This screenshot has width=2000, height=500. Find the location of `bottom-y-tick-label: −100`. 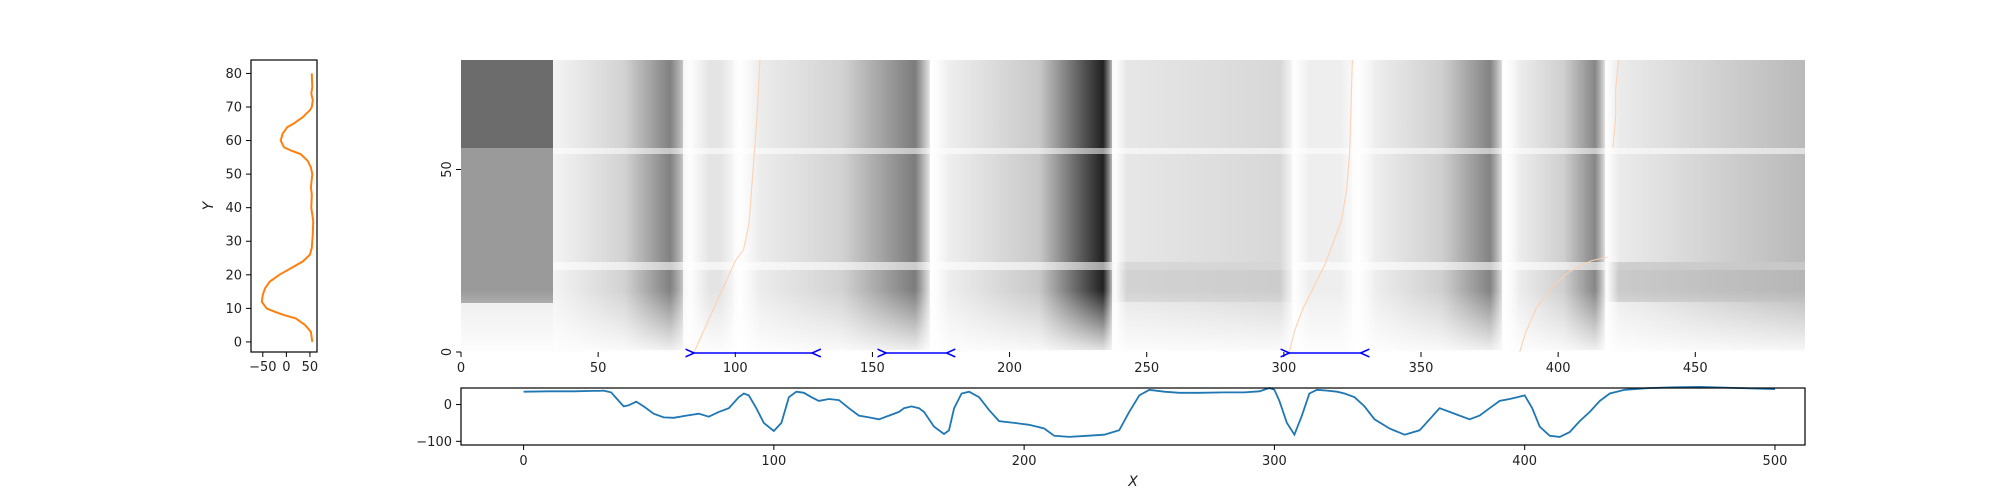

bottom-y-tick-label: −100 is located at coordinates (434, 442).